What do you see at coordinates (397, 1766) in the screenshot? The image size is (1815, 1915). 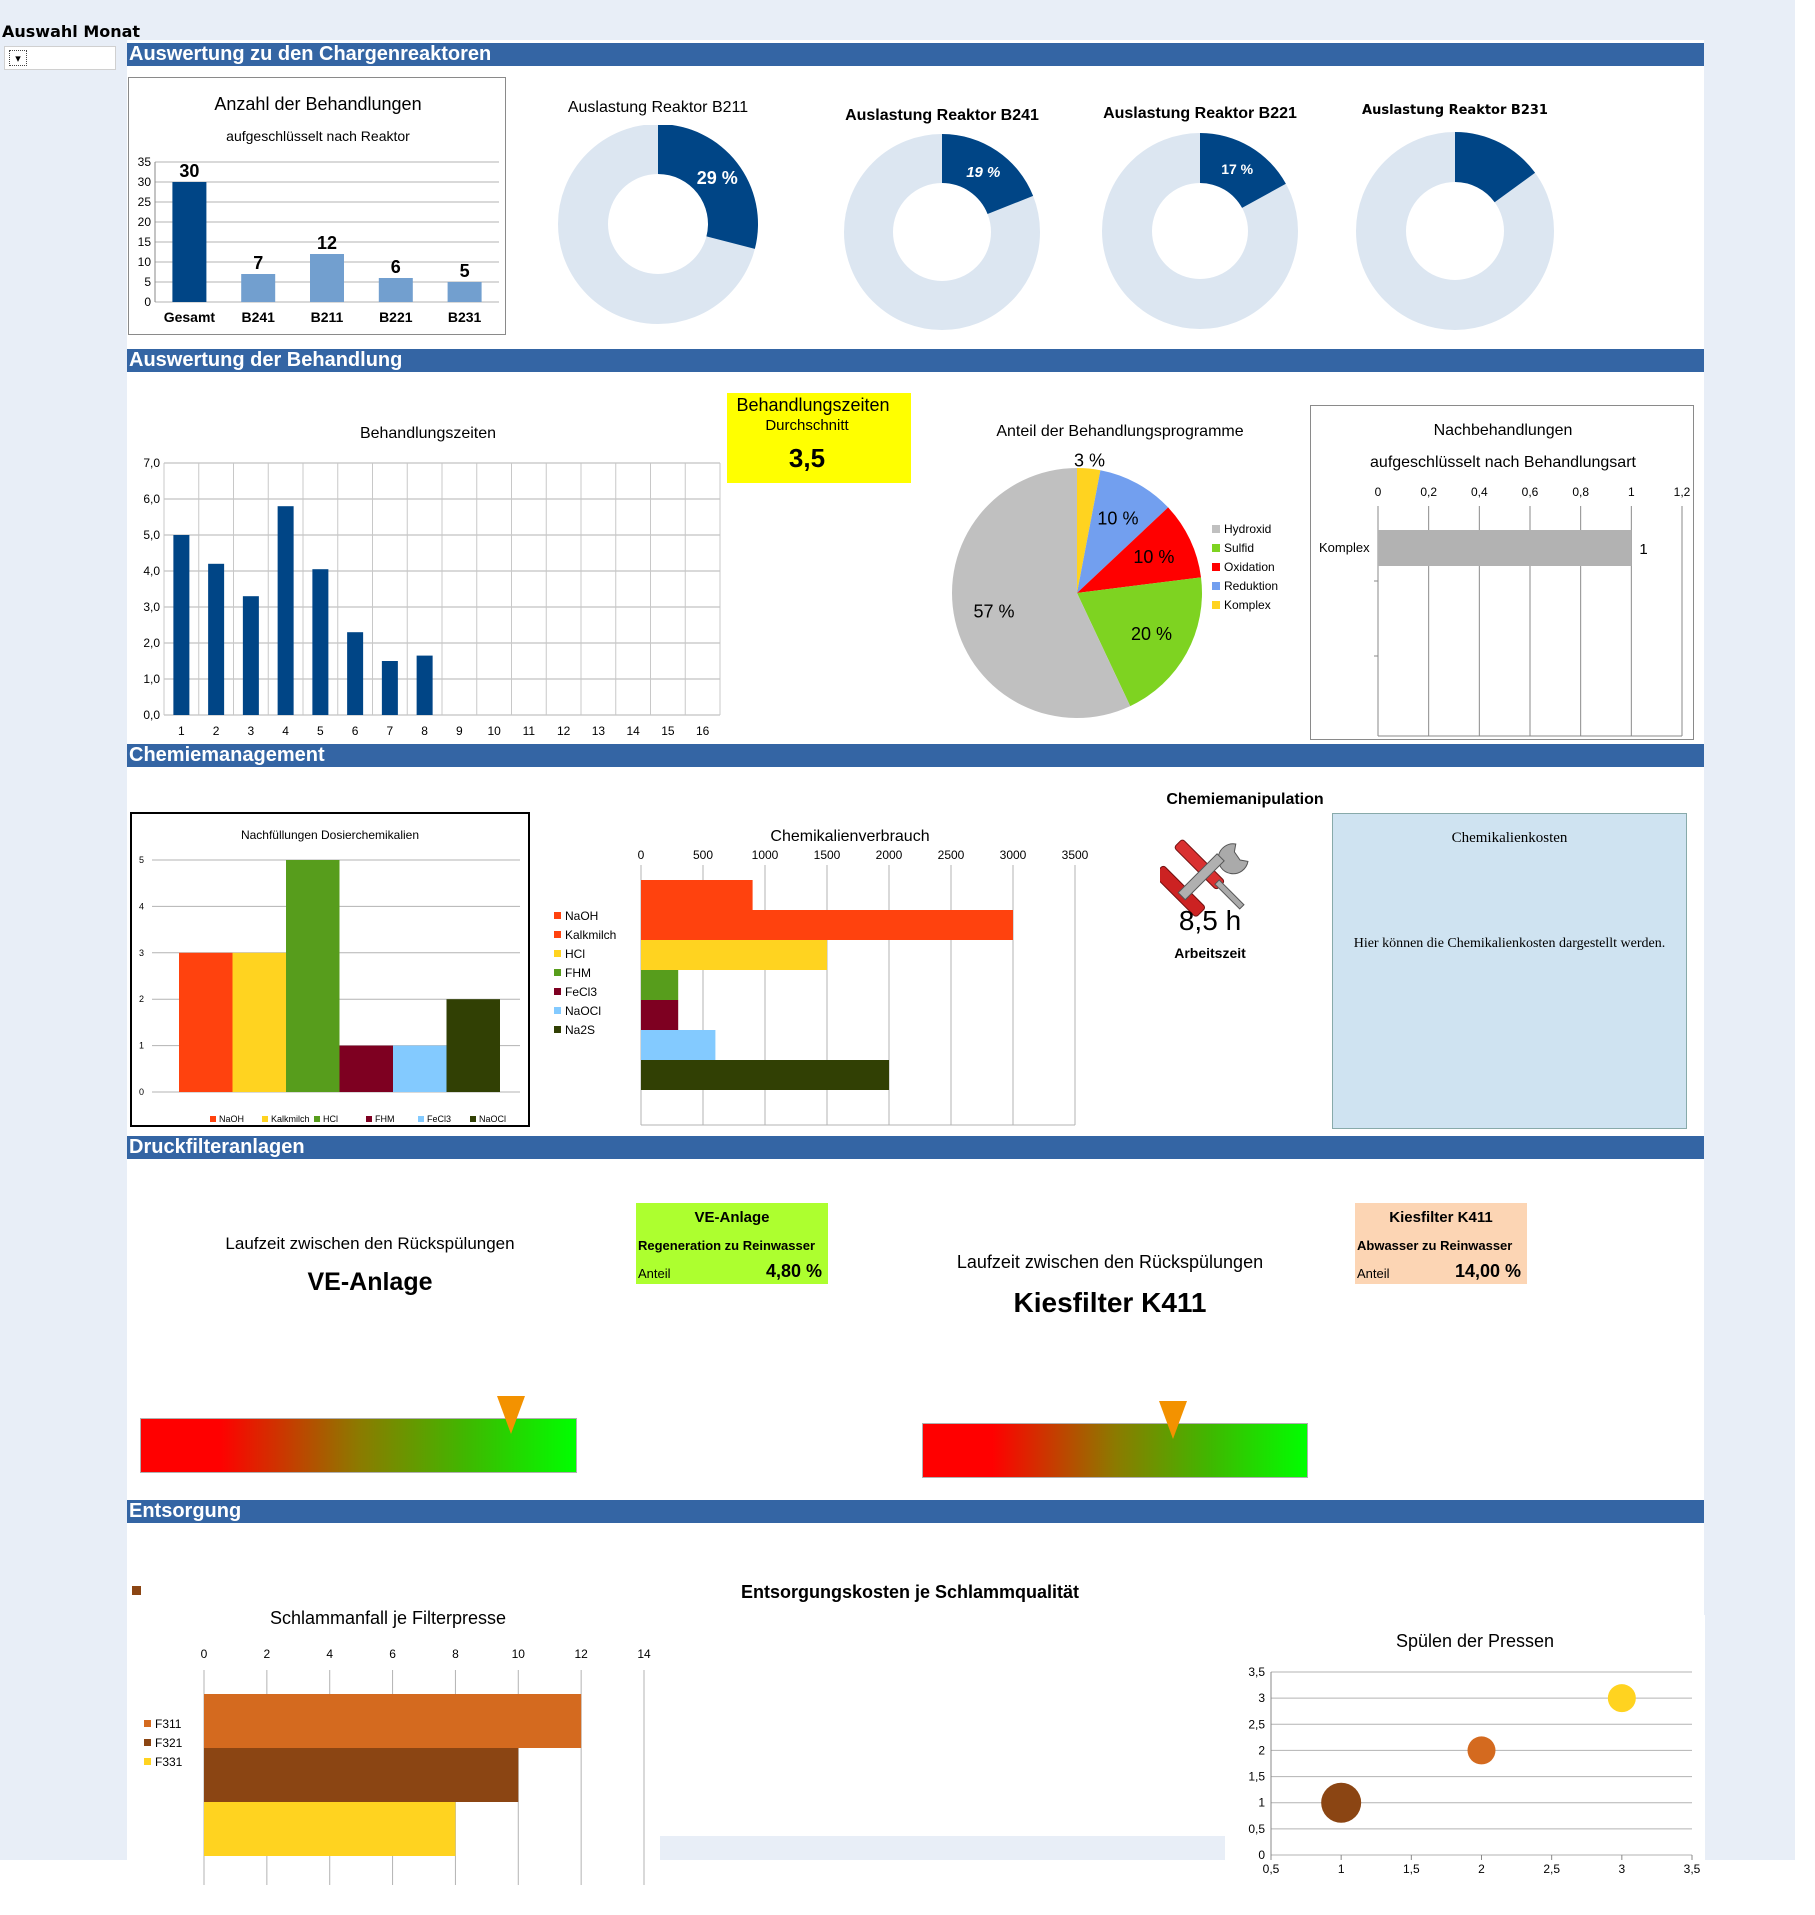 I see `schlamm-plot: 0 2 4 6 8 10 12 14 F311 F321 F331` at bounding box center [397, 1766].